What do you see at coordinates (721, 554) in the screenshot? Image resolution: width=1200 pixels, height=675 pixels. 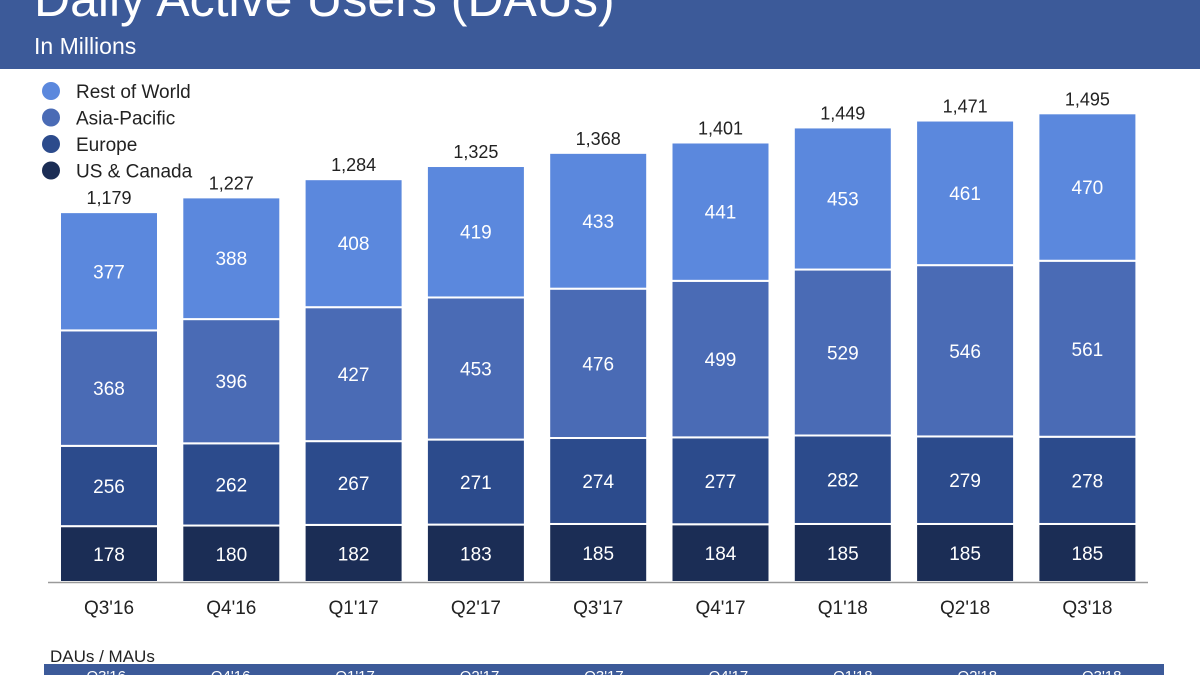 I see `segment-value-label: 184` at bounding box center [721, 554].